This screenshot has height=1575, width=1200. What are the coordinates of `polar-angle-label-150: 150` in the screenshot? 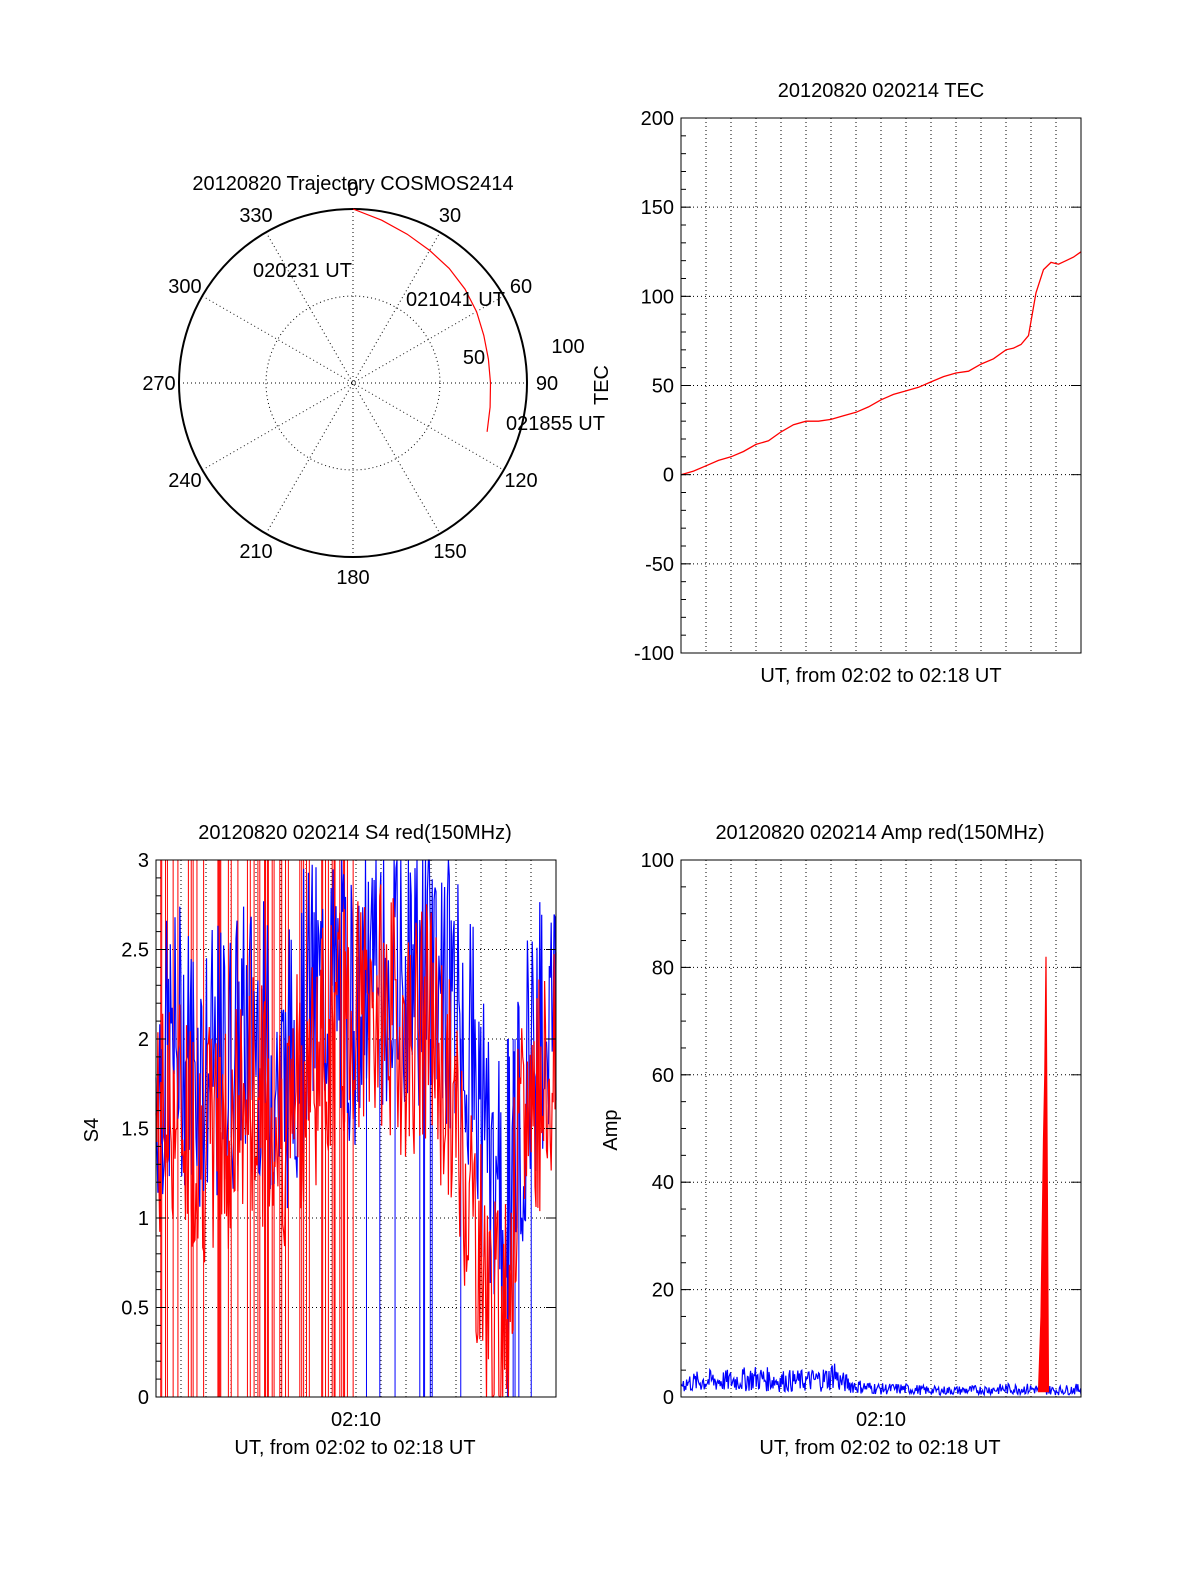 It's located at (449, 552).